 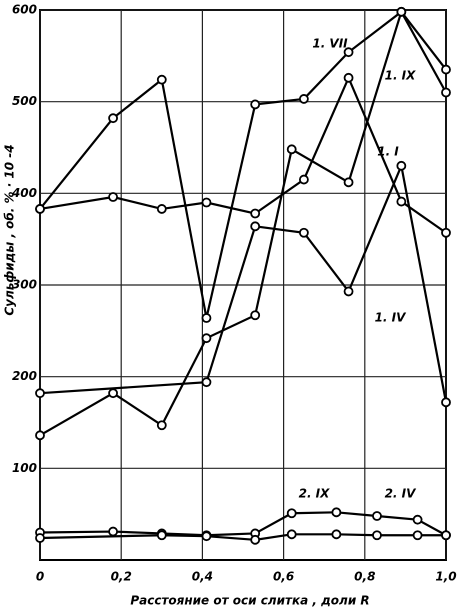 I want to click on series-label: 2. IX, so click(x=315, y=494).